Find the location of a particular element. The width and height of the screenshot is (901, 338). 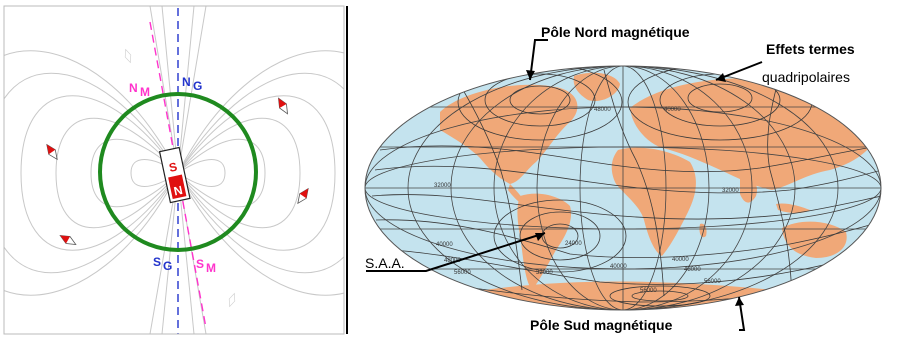

magnetic-north-label: N M is located at coordinates (139, 90).